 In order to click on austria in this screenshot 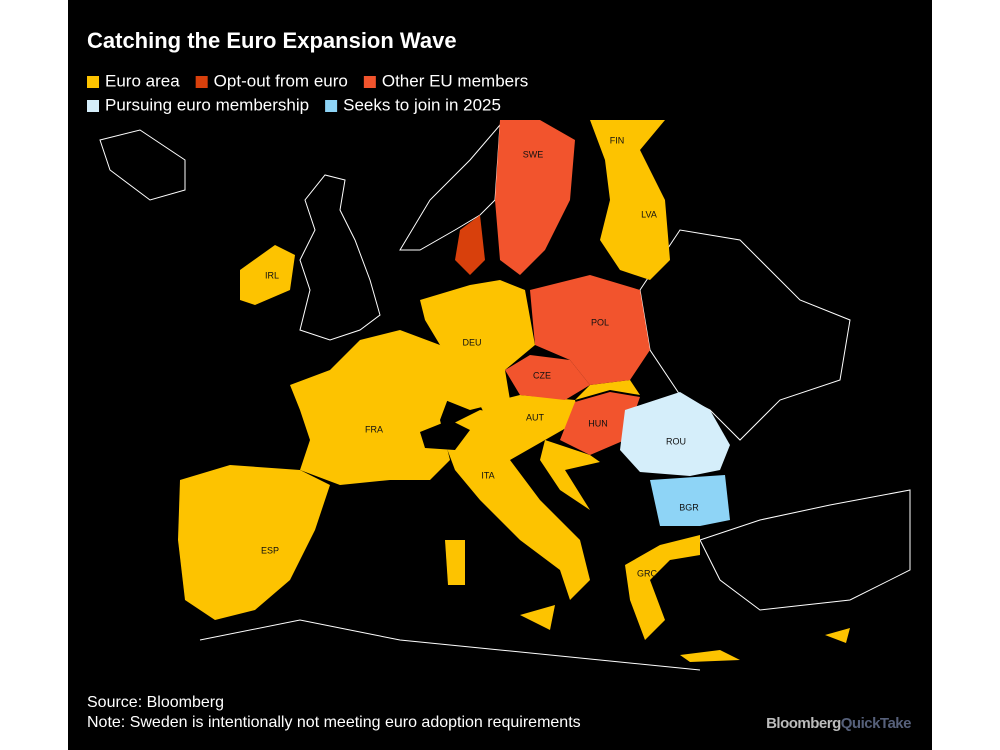, I will do `click(530, 417)`.